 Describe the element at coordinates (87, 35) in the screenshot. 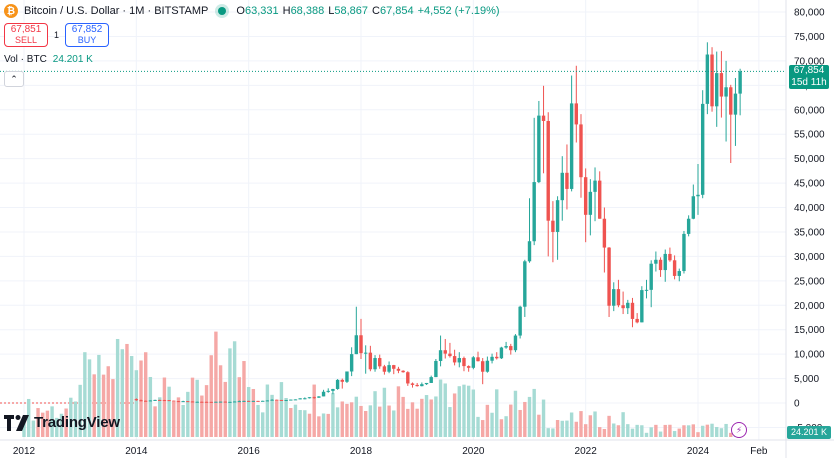

I see `buy-button: 67,852 BUY` at that location.